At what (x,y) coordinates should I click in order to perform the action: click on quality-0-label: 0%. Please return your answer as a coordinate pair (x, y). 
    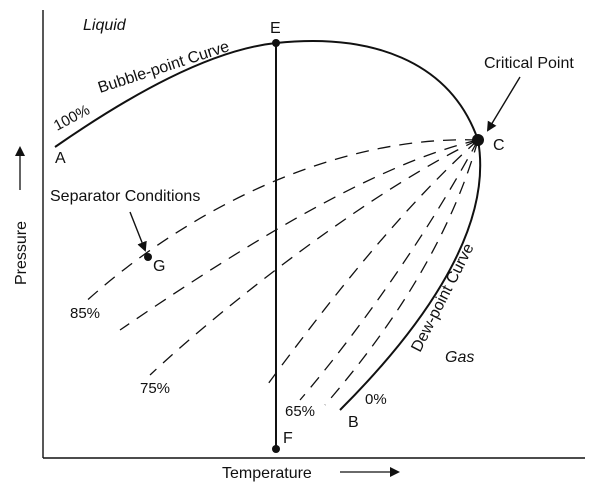
    Looking at the image, I should click on (376, 399).